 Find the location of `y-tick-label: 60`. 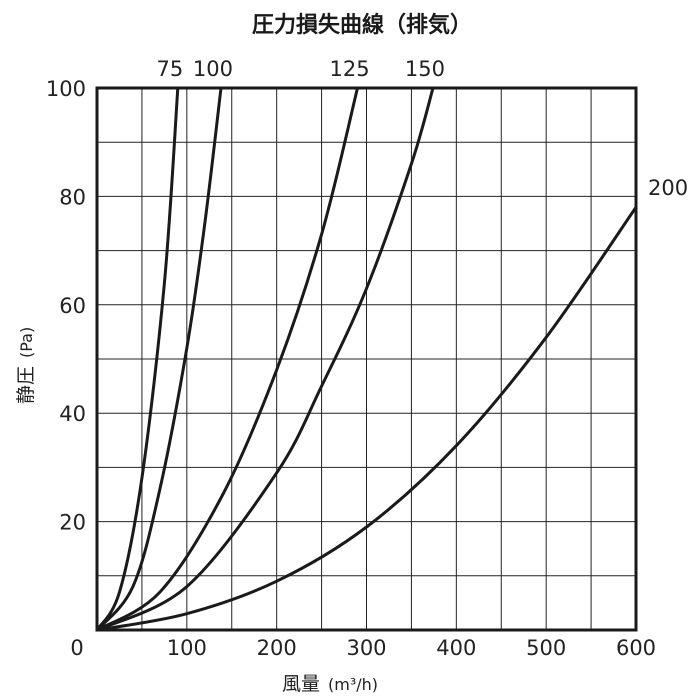

y-tick-label: 60 is located at coordinates (72, 306).